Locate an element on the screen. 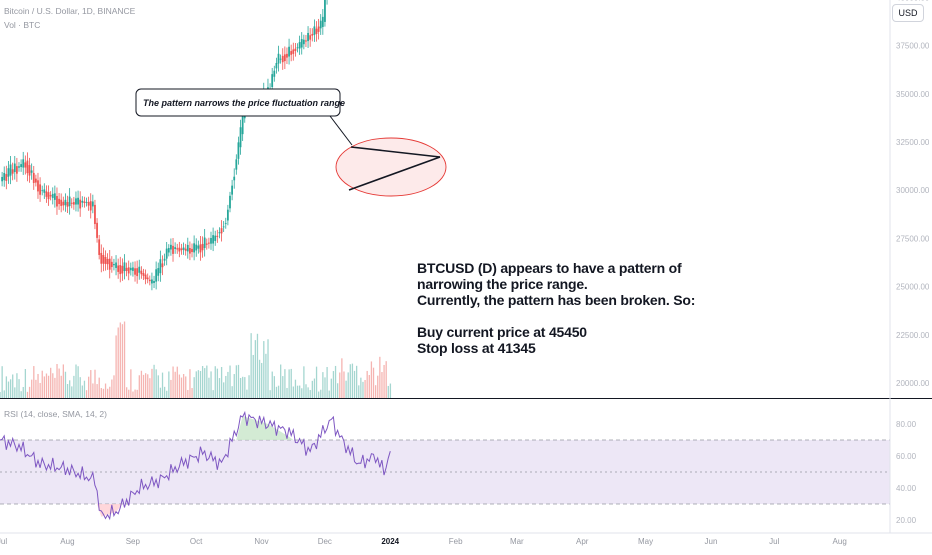 This screenshot has width=932, height=555. time-tick-label: May is located at coordinates (645, 541).